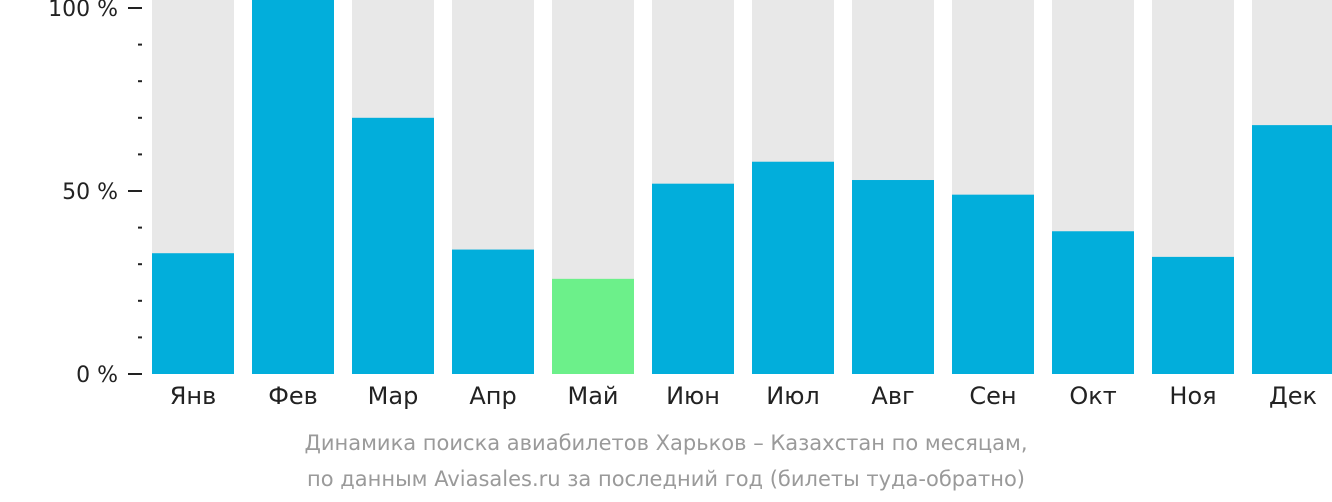  What do you see at coordinates (1092, 396) in the screenshot?
I see `x-tick-label: Окт` at bounding box center [1092, 396].